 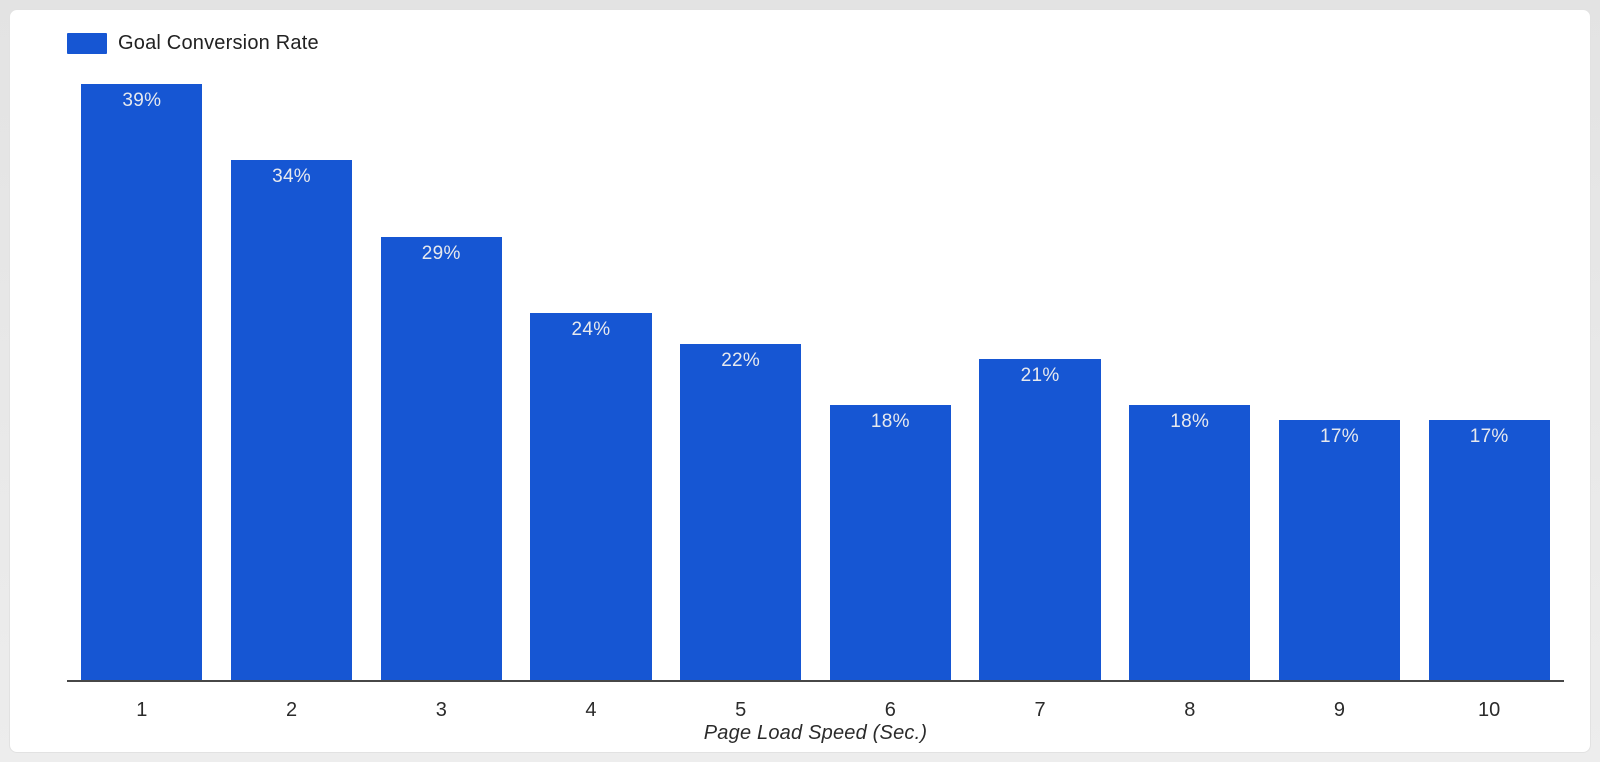 I want to click on x-tick-label: 9, so click(x=1339, y=710).